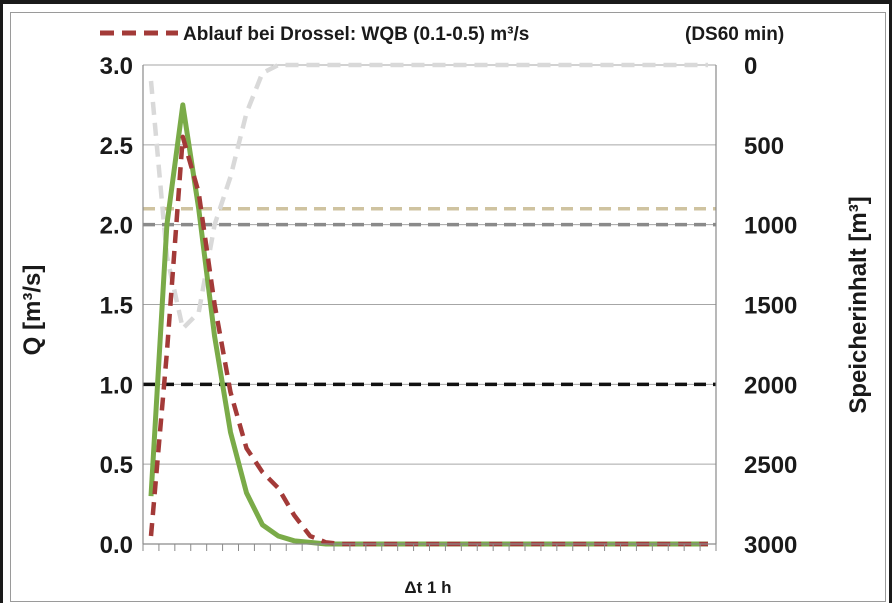 This screenshot has height=603, width=892. Describe the element at coordinates (427, 587) in the screenshot. I see `x-axis-title: Δt 1 h` at that location.